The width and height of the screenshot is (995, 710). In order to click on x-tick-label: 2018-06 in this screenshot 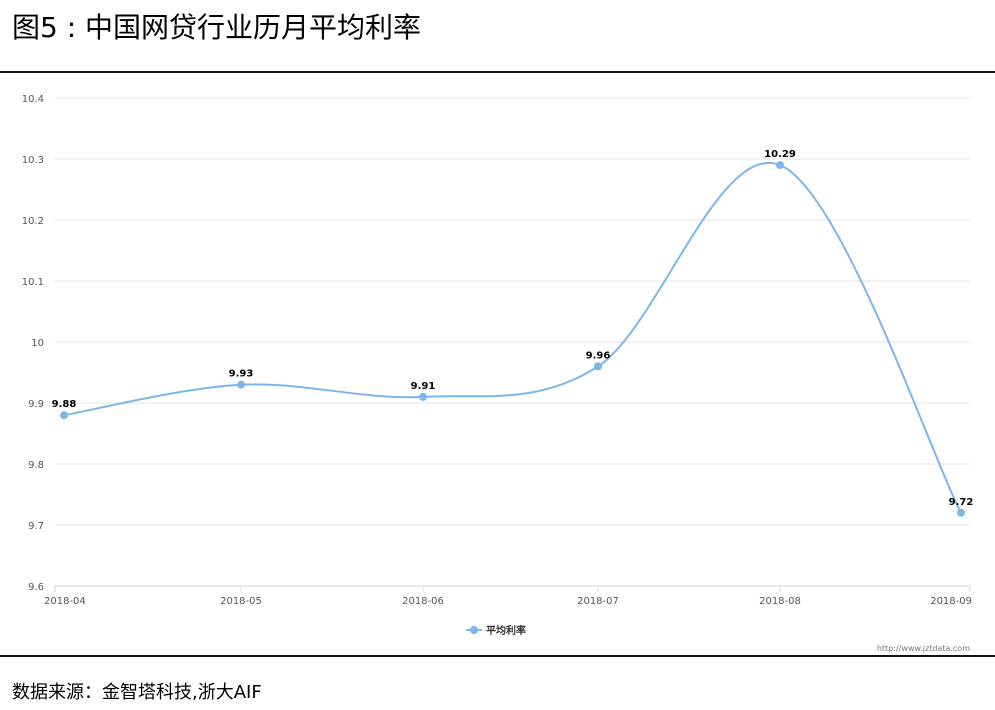, I will do `click(423, 601)`.